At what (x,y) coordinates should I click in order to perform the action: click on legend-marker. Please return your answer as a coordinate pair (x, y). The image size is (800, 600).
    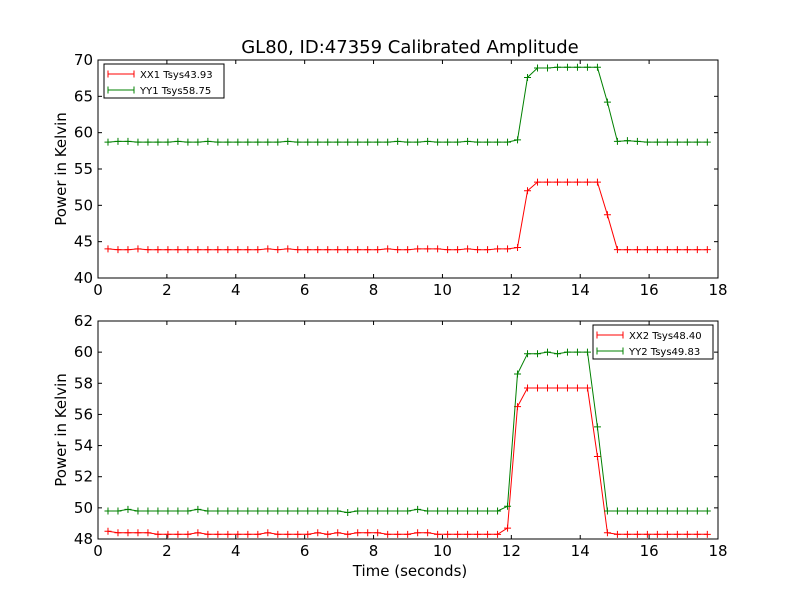
    Looking at the image, I should click on (610, 351).